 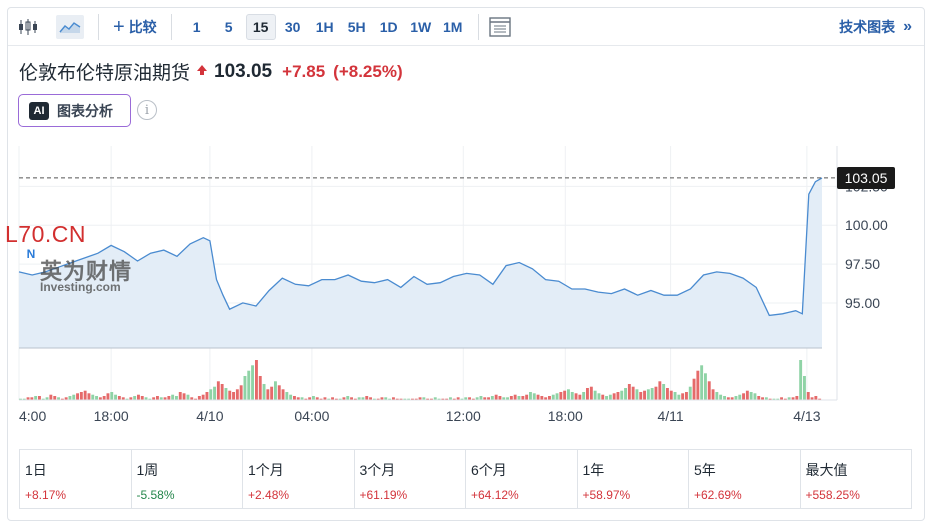 I want to click on candlestick-icon, so click(x=28, y=27).